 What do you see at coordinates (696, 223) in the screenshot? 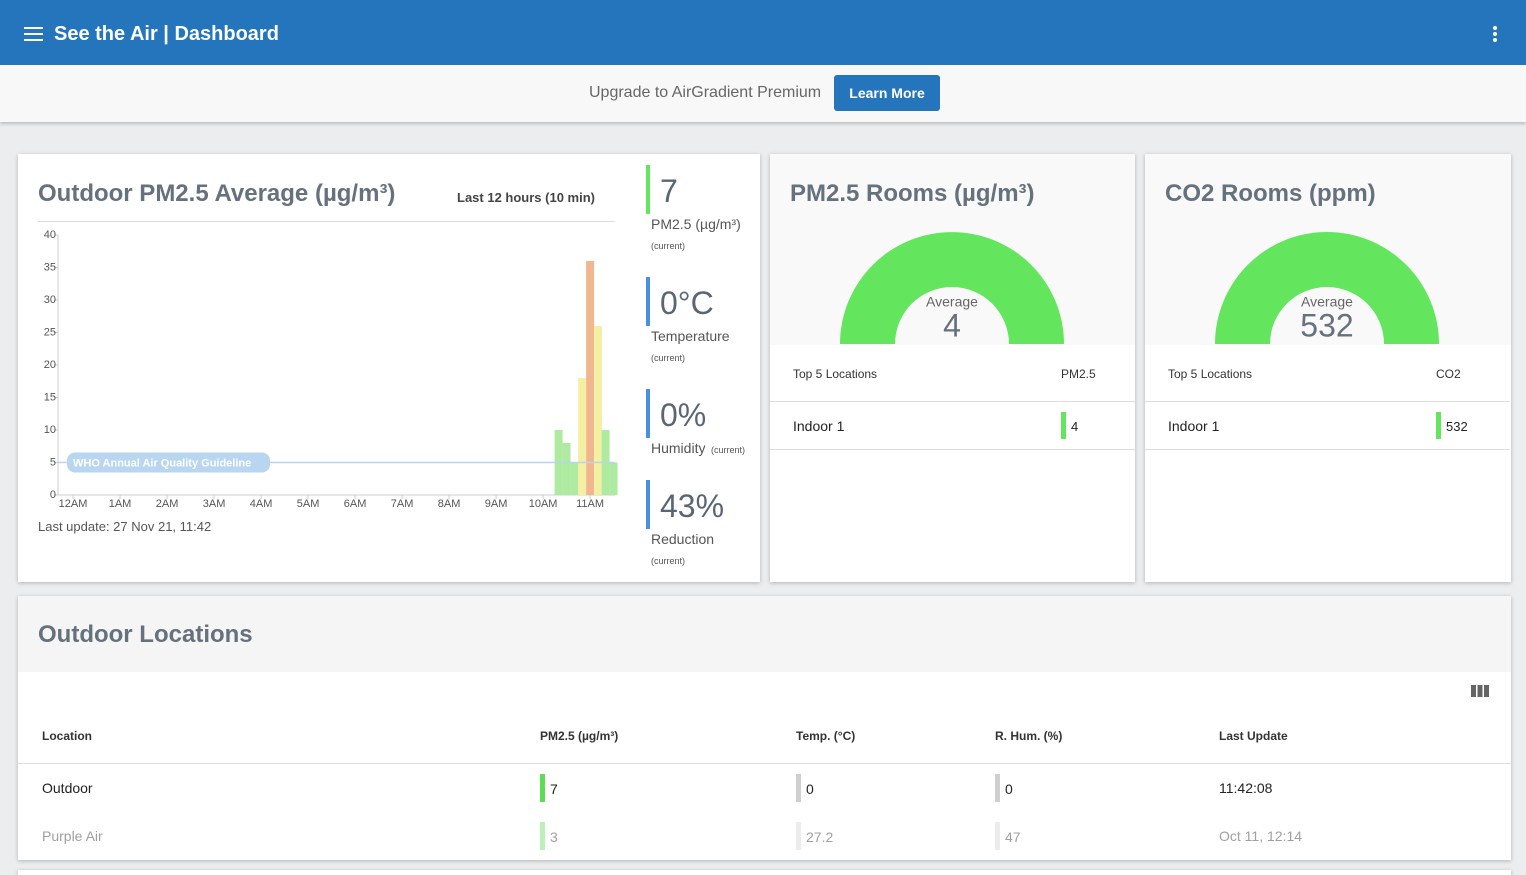
I see `stat-label: PM2.5 (µg/m³)` at bounding box center [696, 223].